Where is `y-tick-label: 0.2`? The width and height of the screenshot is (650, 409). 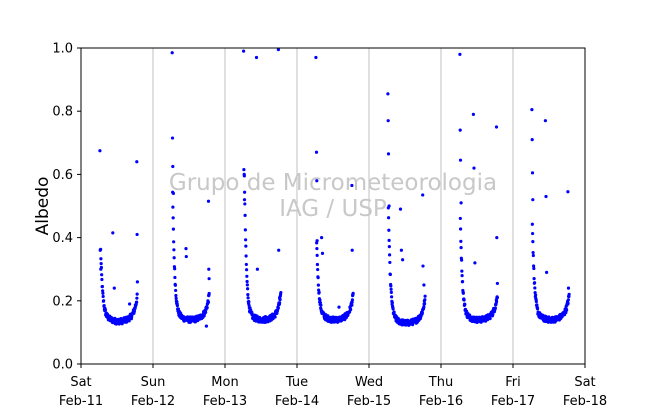 y-tick-label: 0.2 is located at coordinates (62, 301).